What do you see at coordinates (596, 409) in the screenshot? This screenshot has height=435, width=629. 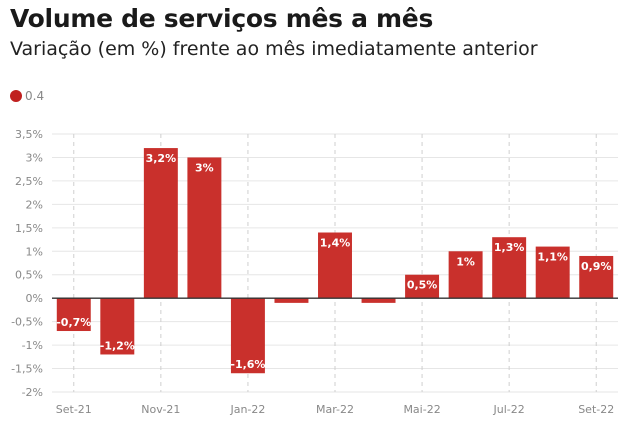 I see `x-tick-label: Set-22` at bounding box center [596, 409].